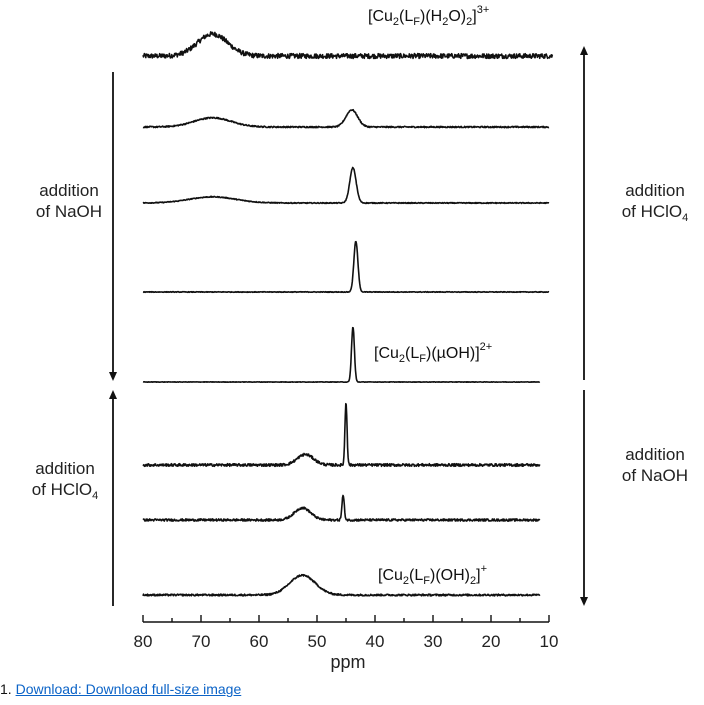 This screenshot has height=705, width=704. What do you see at coordinates (429, 16) in the screenshot?
I see `species-label-aqua: [Cu2(LF)(H2O)2]3+` at bounding box center [429, 16].